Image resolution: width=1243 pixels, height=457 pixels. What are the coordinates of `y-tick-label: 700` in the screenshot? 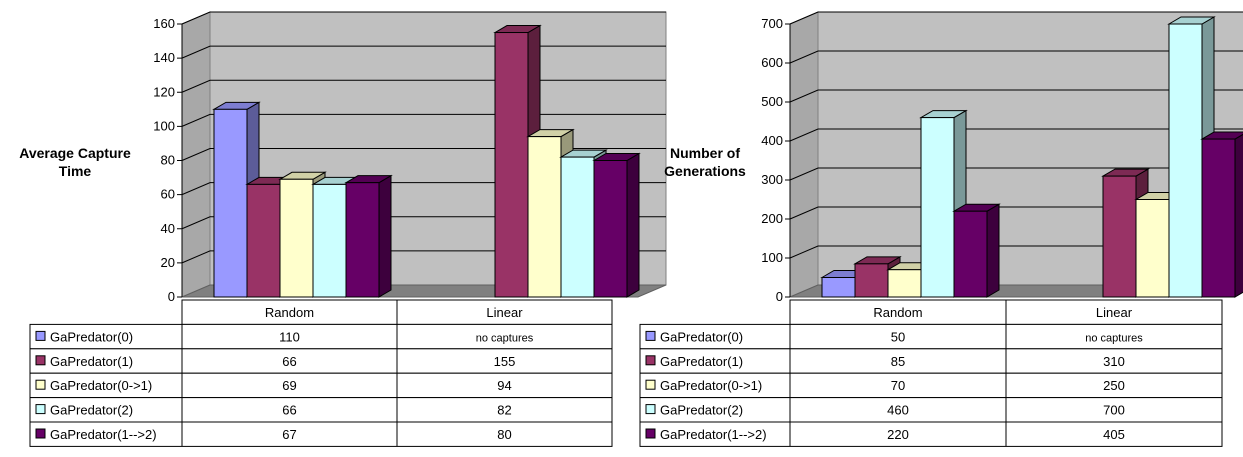 It's located at (772, 23).